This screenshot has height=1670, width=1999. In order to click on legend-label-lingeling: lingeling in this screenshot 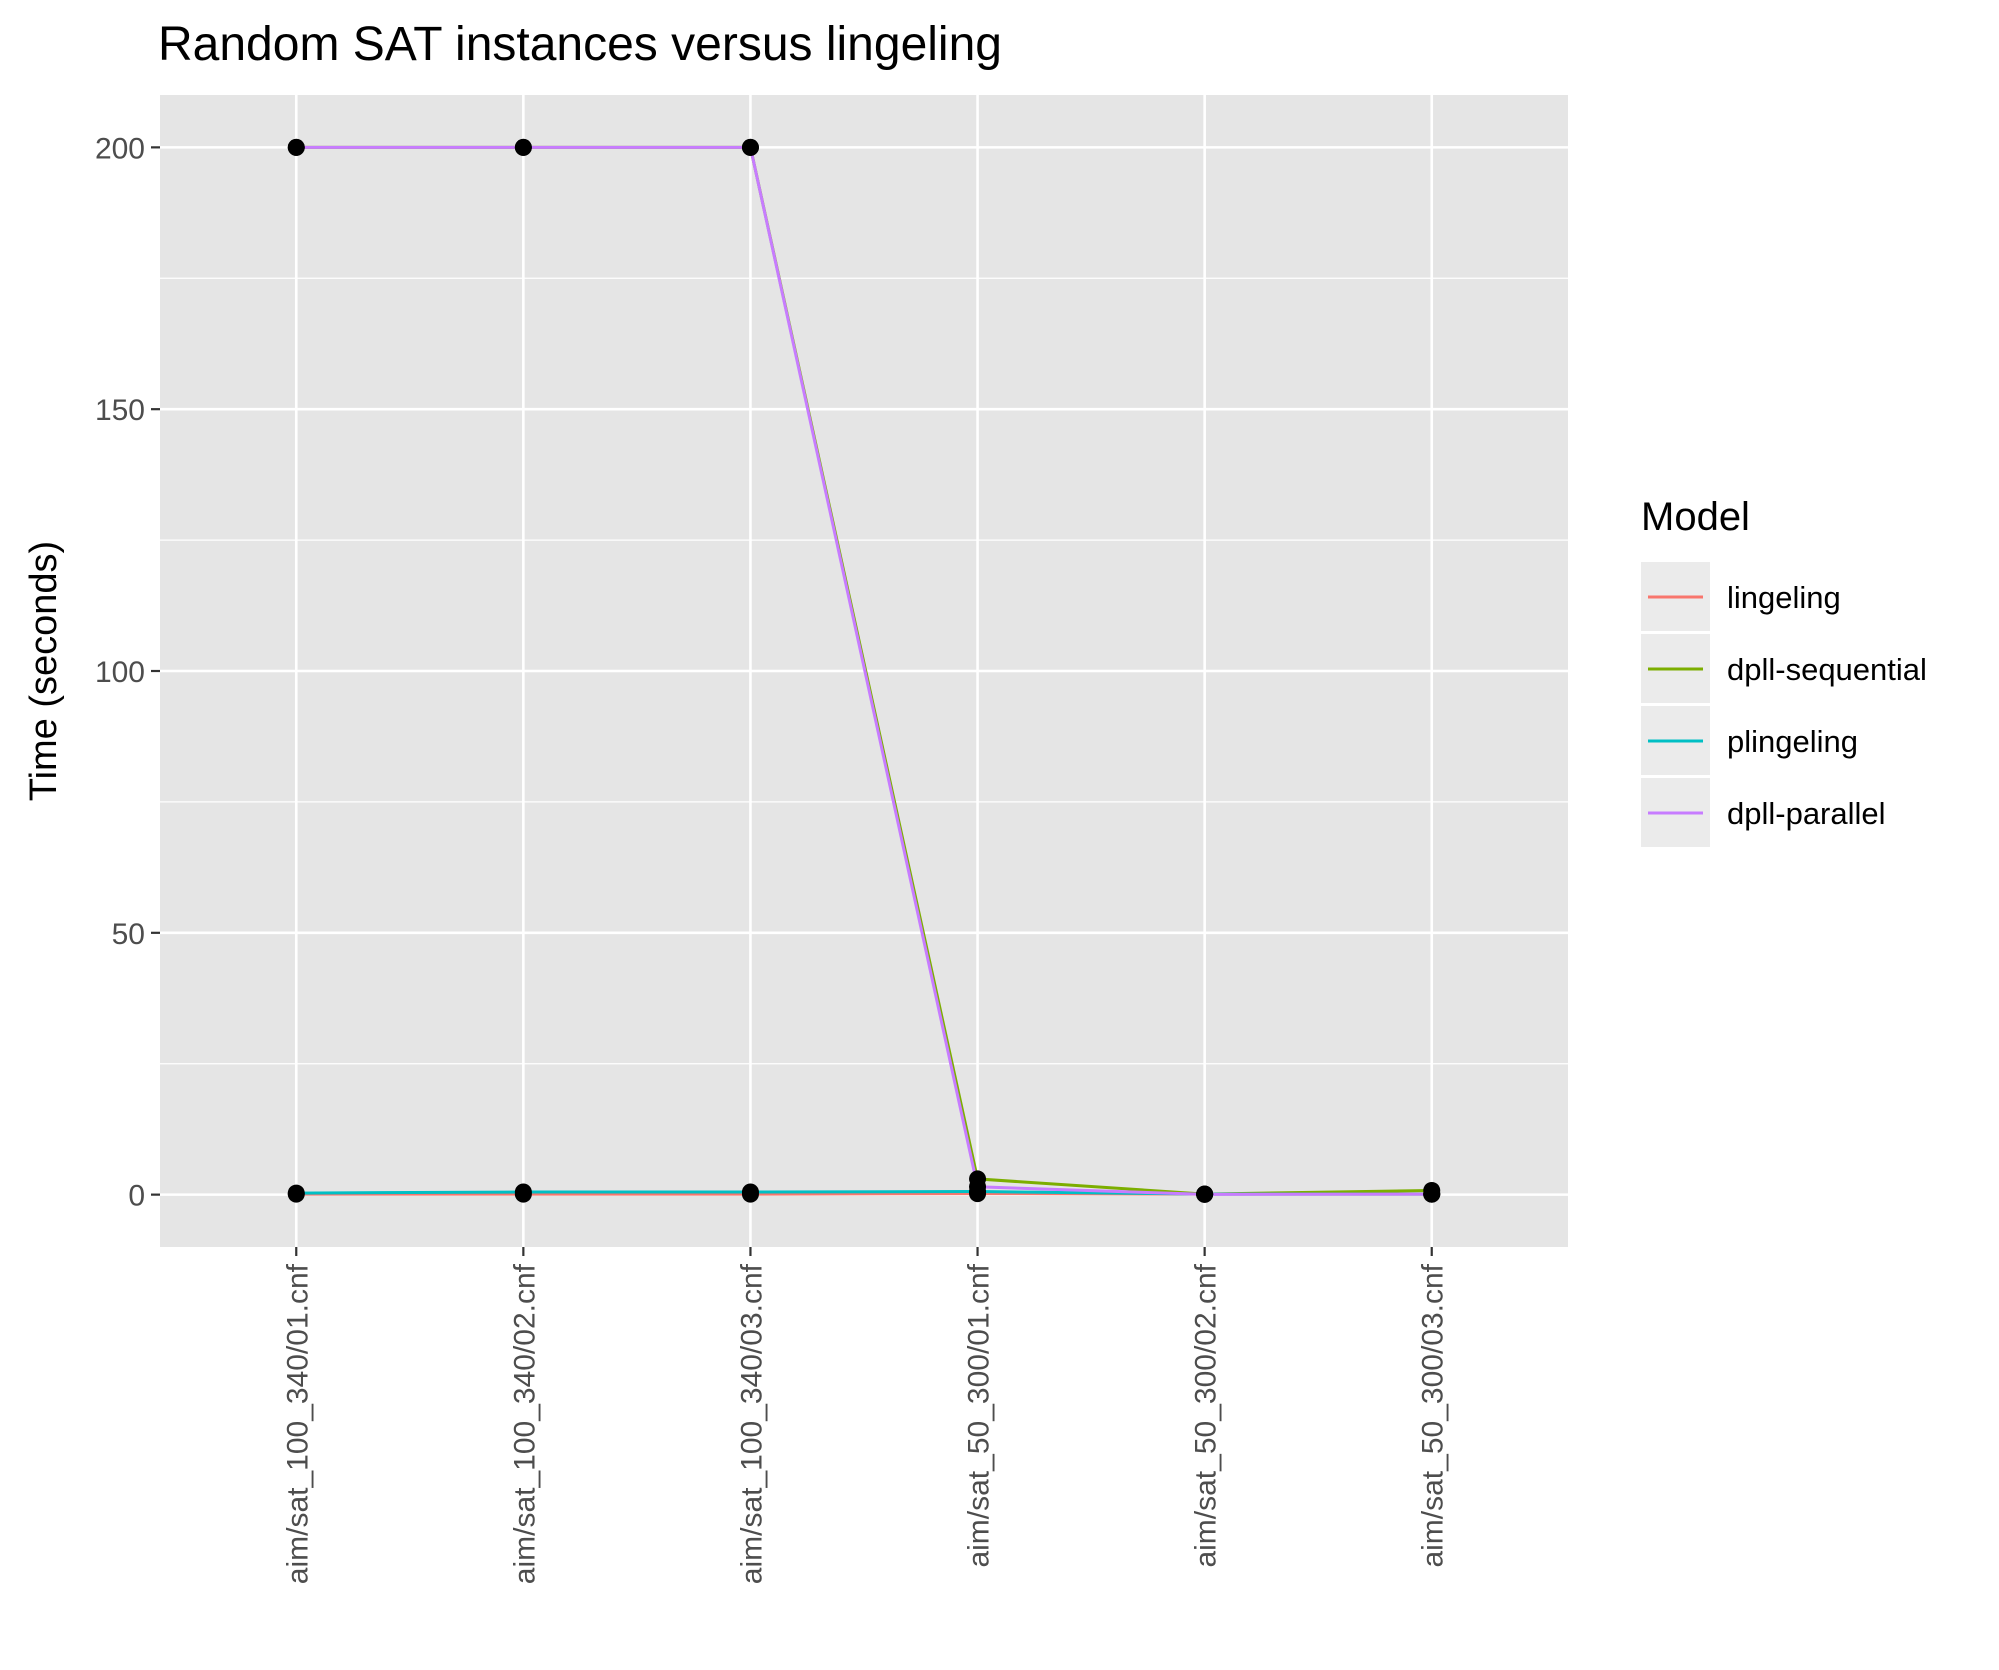, I will do `click(1784, 597)`.